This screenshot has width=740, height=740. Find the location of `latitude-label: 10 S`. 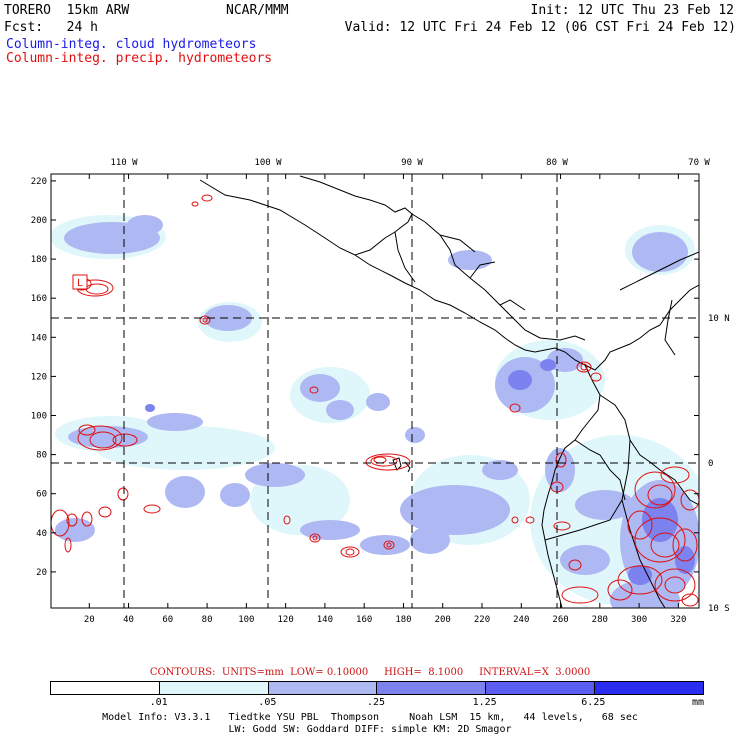

latitude-label: 10 S is located at coordinates (719, 609).